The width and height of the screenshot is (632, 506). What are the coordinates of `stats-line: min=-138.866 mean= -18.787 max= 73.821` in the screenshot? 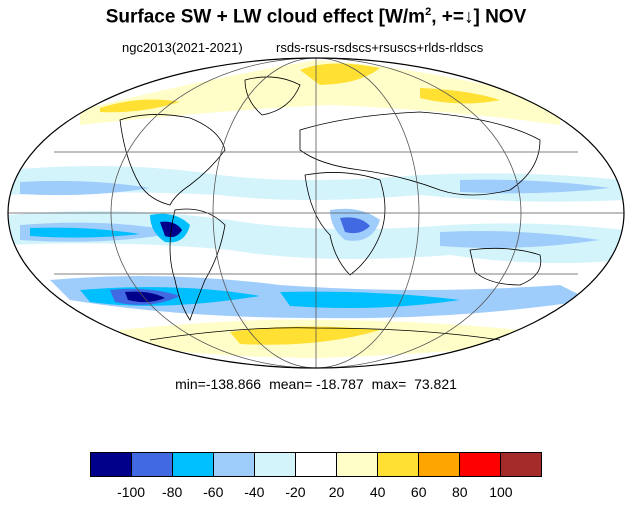 It's located at (316, 384).